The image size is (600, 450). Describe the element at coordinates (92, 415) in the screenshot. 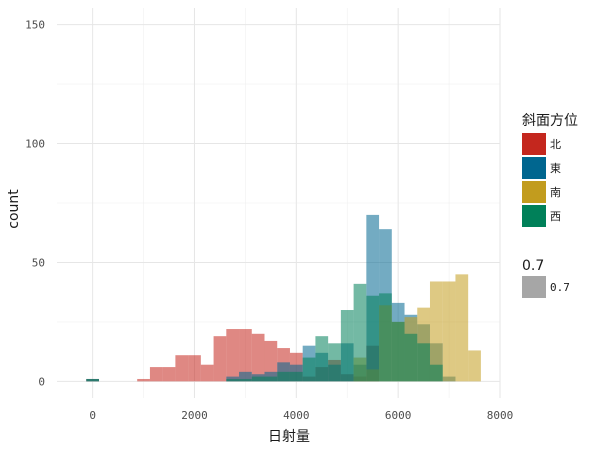

I see `x-tick-label: 0` at that location.